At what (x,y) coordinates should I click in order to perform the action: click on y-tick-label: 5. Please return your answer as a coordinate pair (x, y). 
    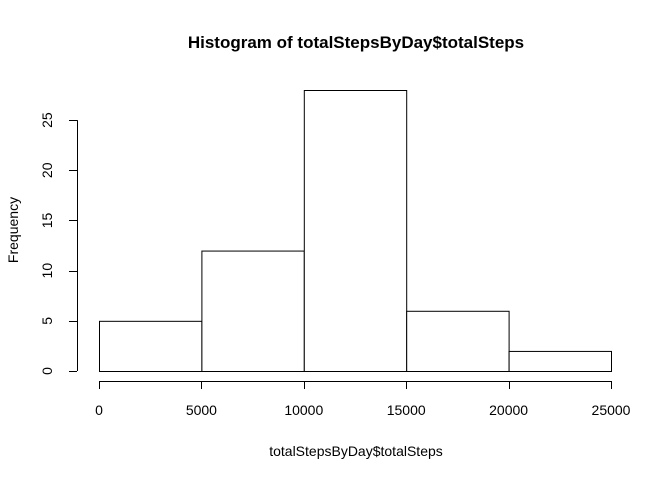
    Looking at the image, I should click on (47, 321).